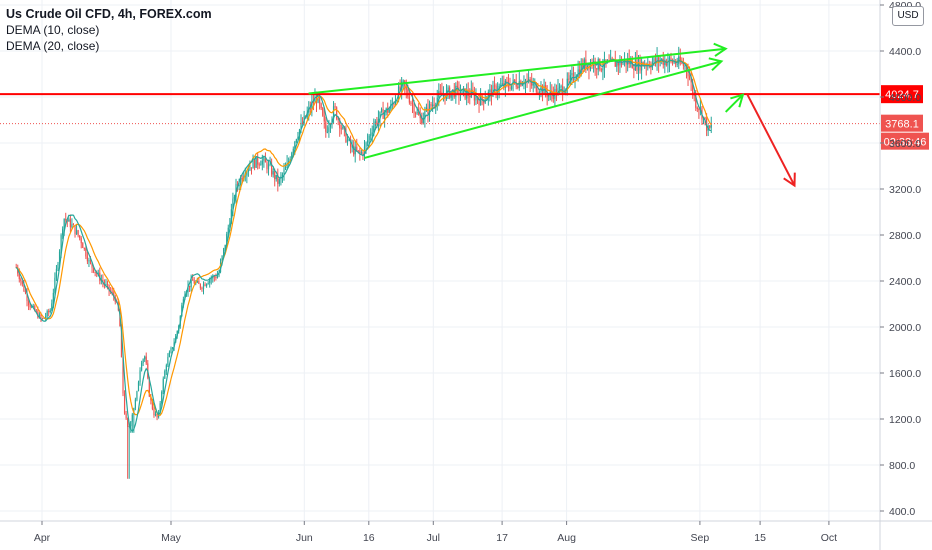 This screenshot has width=932, height=550. Describe the element at coordinates (109, 14) in the screenshot. I see `chart-title: Us Crude Oil CFD, 4h, FOREX.com` at that location.